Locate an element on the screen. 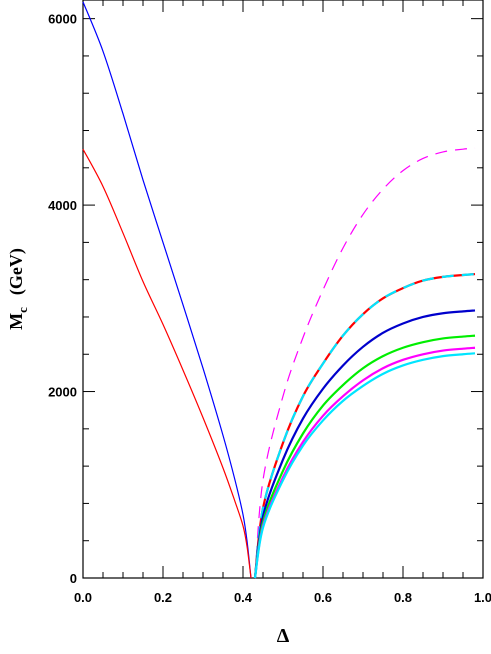 This screenshot has height=654, width=491. x-axis-label: Δ is located at coordinates (283, 636).